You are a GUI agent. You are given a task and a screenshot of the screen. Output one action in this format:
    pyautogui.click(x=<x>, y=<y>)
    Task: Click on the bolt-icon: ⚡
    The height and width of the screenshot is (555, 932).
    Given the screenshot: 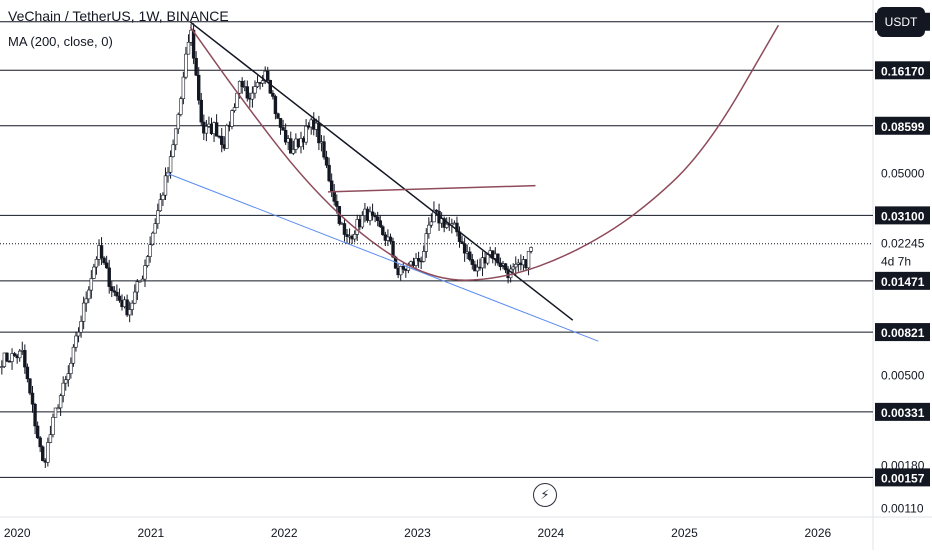 What is the action you would take?
    pyautogui.click(x=545, y=495)
    